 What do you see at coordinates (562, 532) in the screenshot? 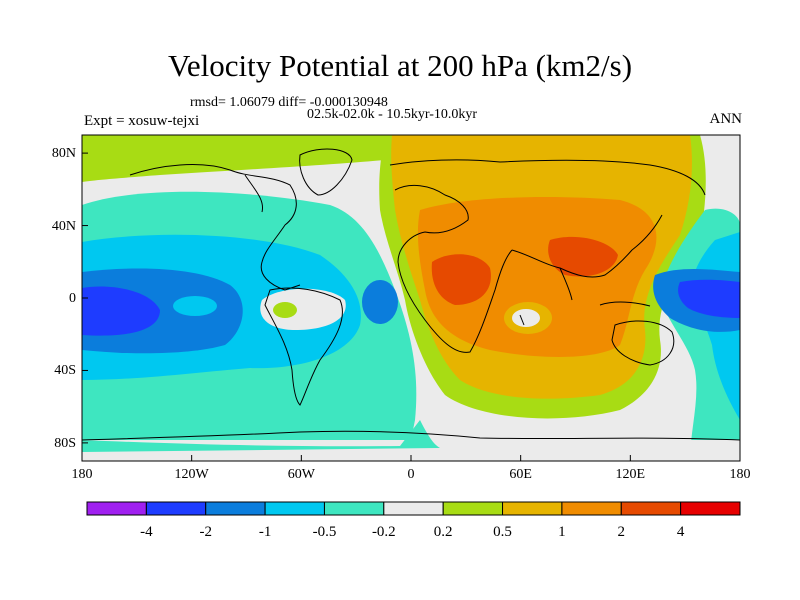
I see `colorbar-label: 1` at bounding box center [562, 532].